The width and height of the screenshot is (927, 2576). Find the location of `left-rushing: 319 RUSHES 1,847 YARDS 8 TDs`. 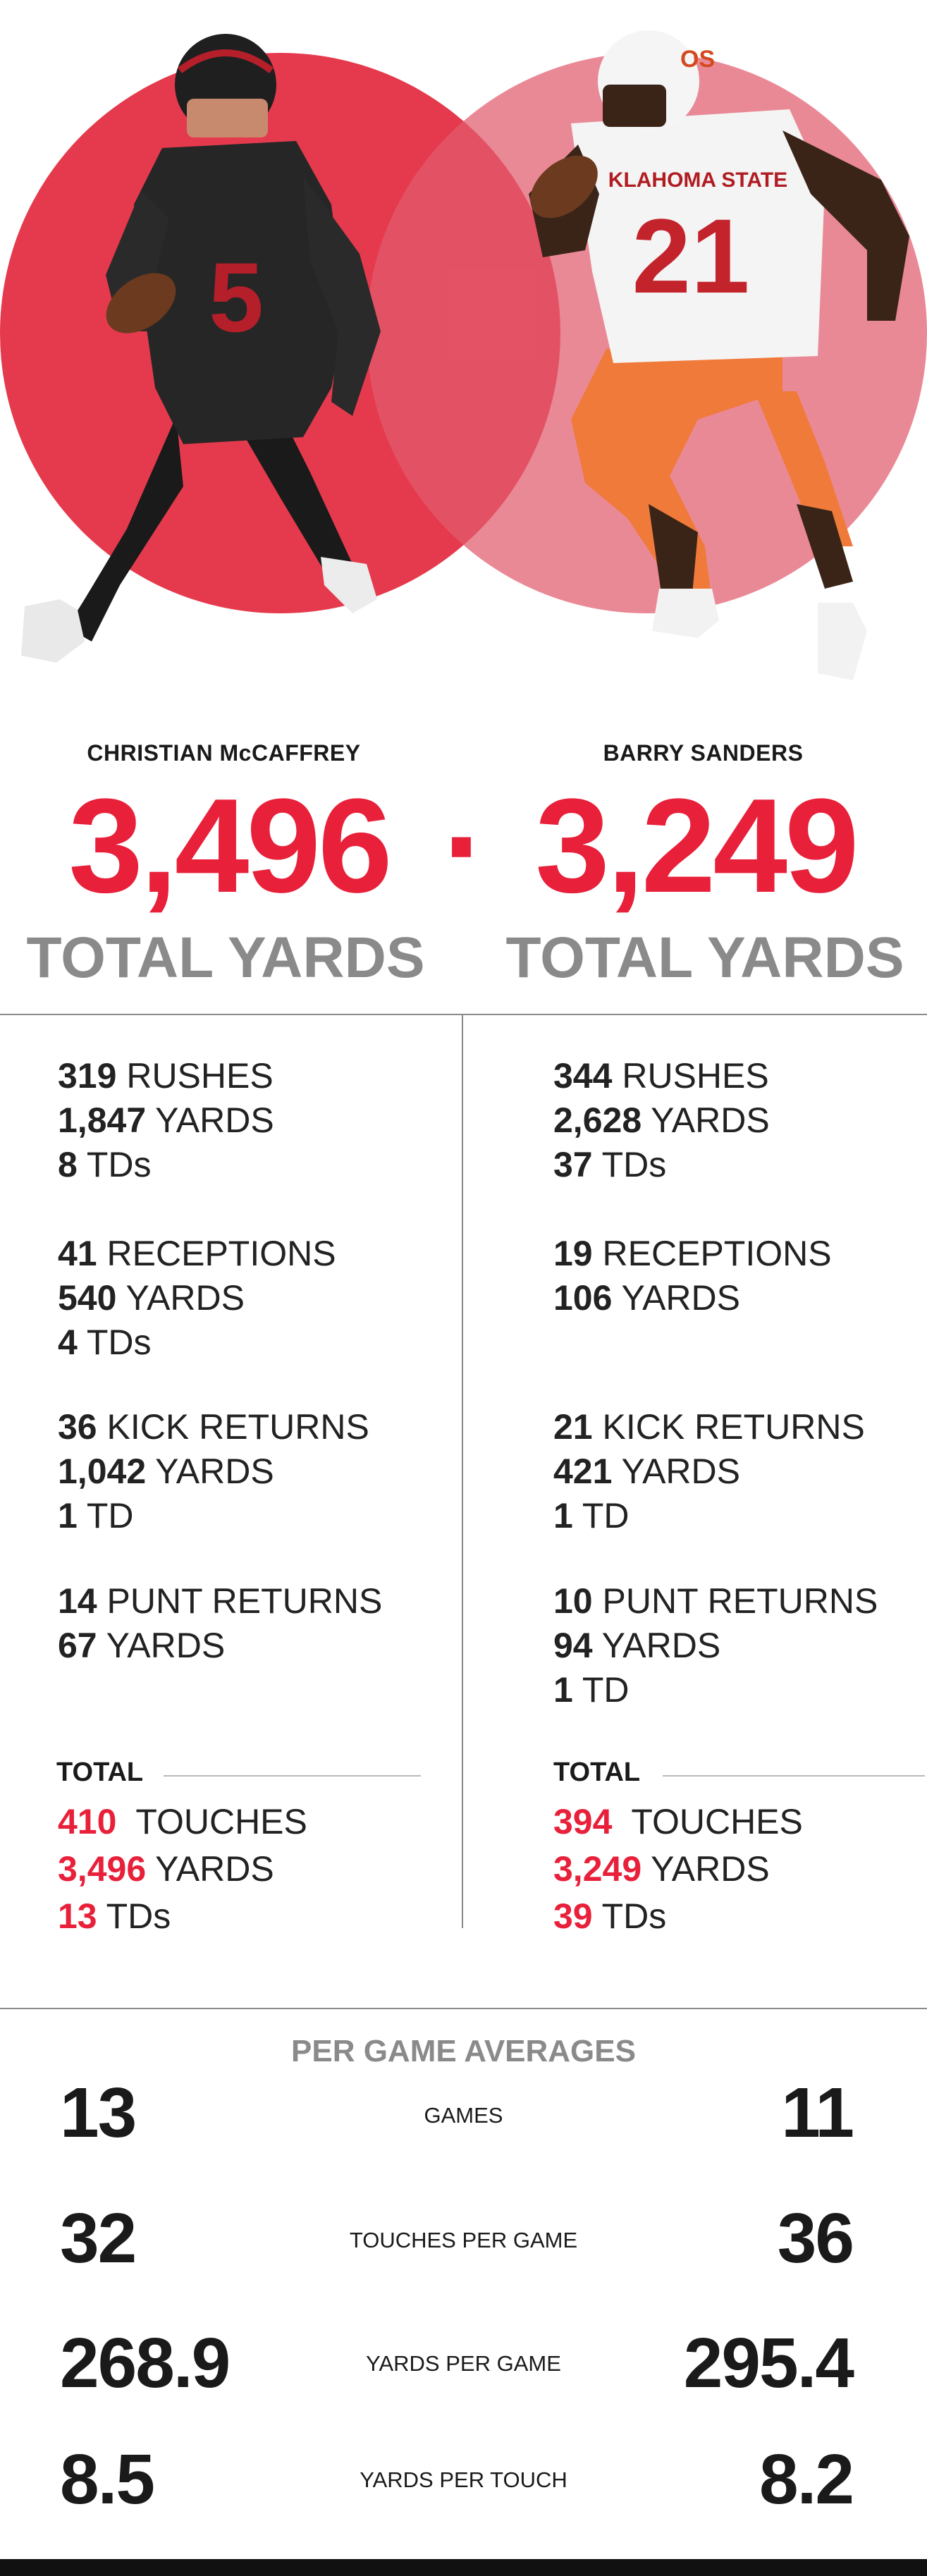

left-rushing: 319 RUSHES 1,847 YARDS 8 TDs is located at coordinates (166, 1120).